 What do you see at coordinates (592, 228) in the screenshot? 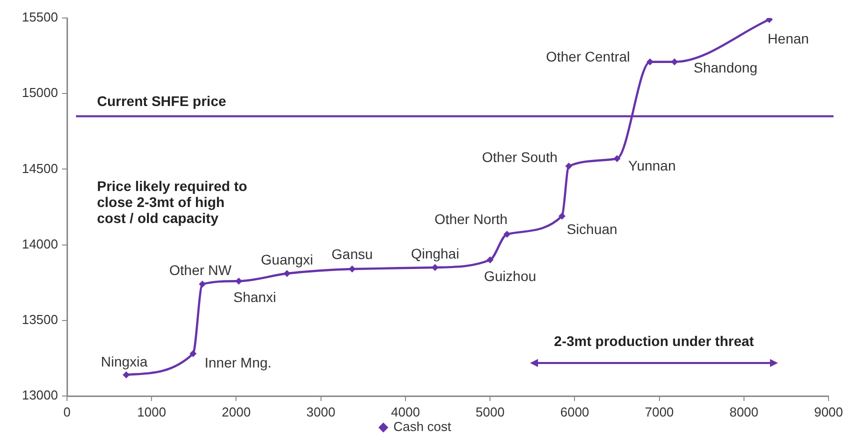
I see `annotation: Sichuan` at bounding box center [592, 228].